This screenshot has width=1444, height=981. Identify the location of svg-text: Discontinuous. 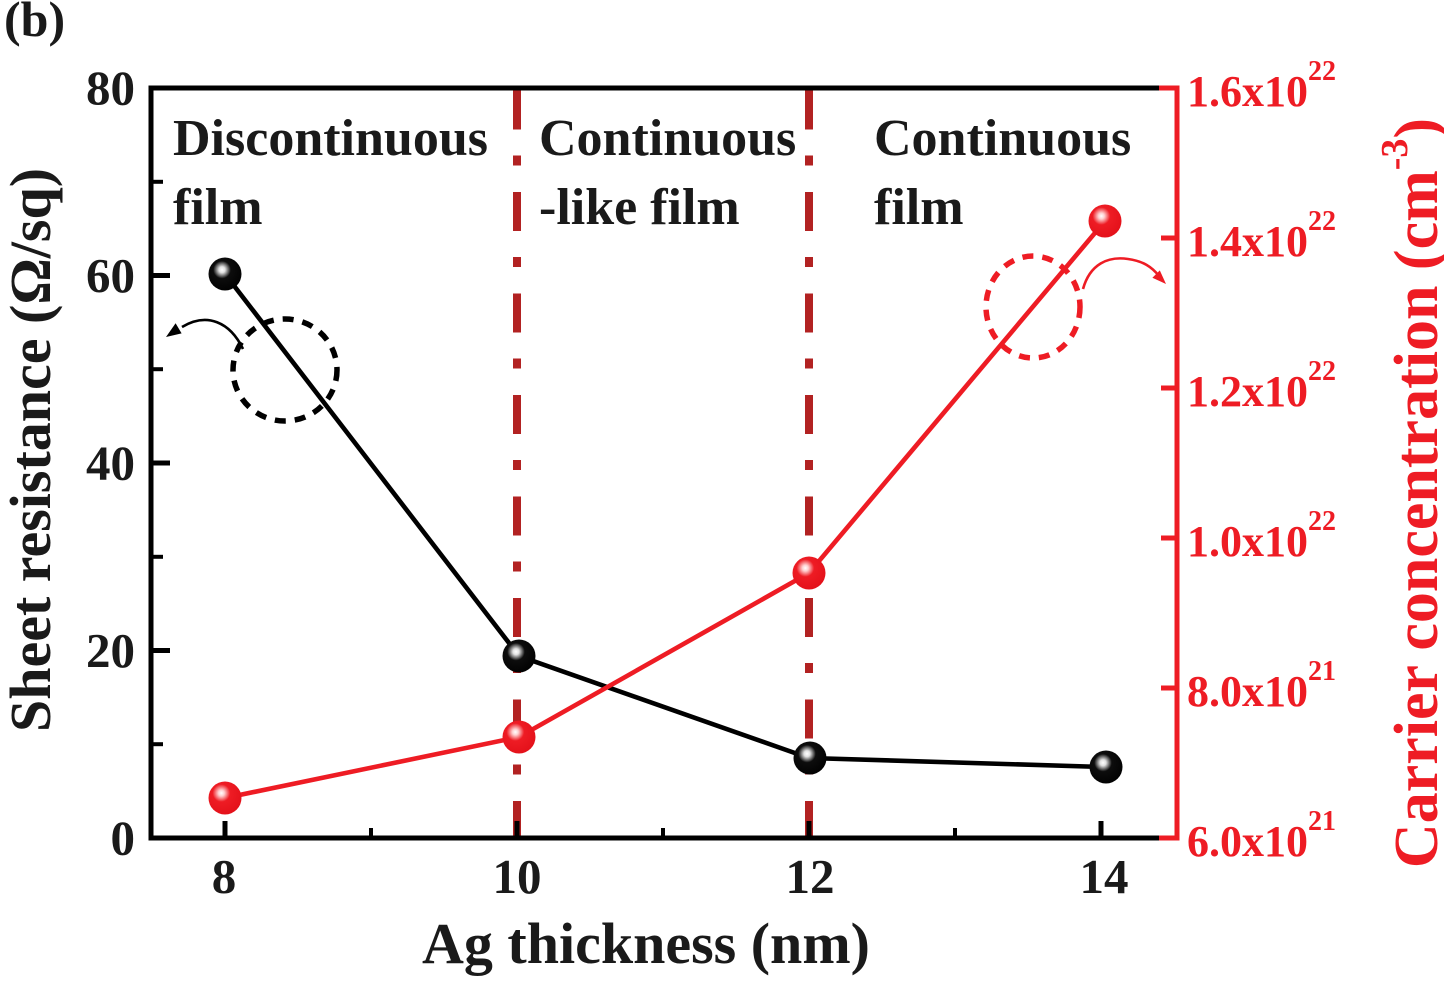
(330, 138).